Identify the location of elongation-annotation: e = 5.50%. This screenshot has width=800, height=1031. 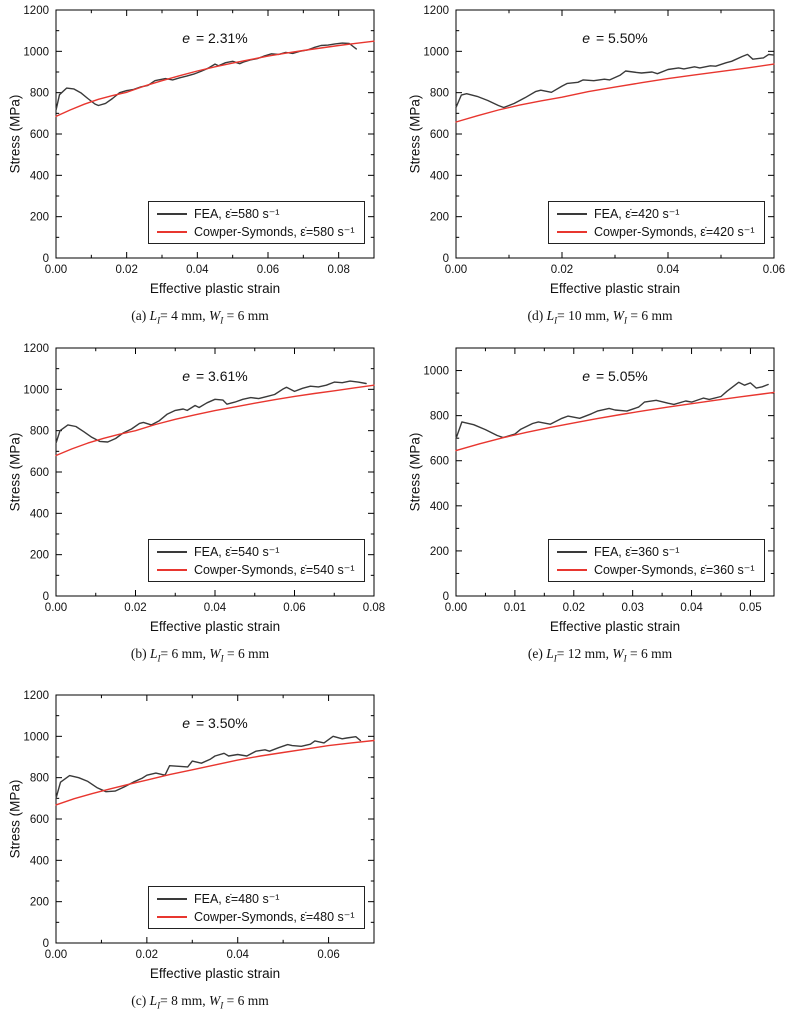
(615, 38).